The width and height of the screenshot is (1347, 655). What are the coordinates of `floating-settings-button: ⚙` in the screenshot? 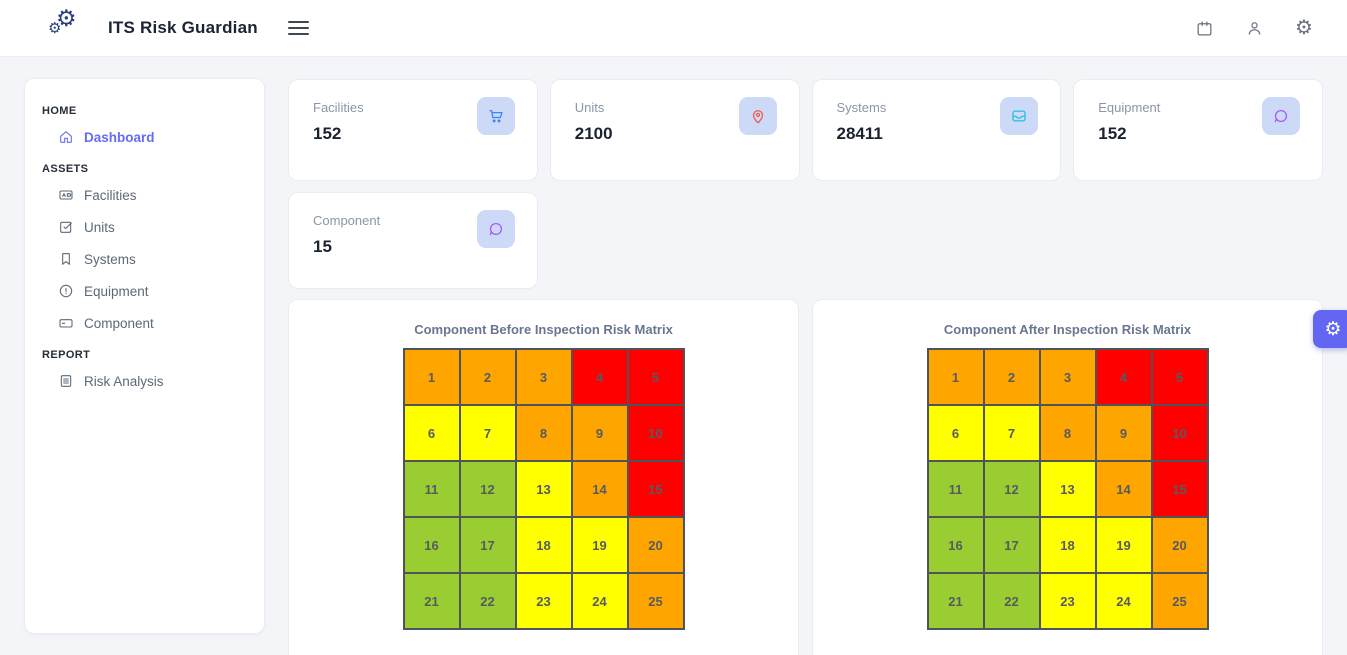 It's located at (1330, 329).